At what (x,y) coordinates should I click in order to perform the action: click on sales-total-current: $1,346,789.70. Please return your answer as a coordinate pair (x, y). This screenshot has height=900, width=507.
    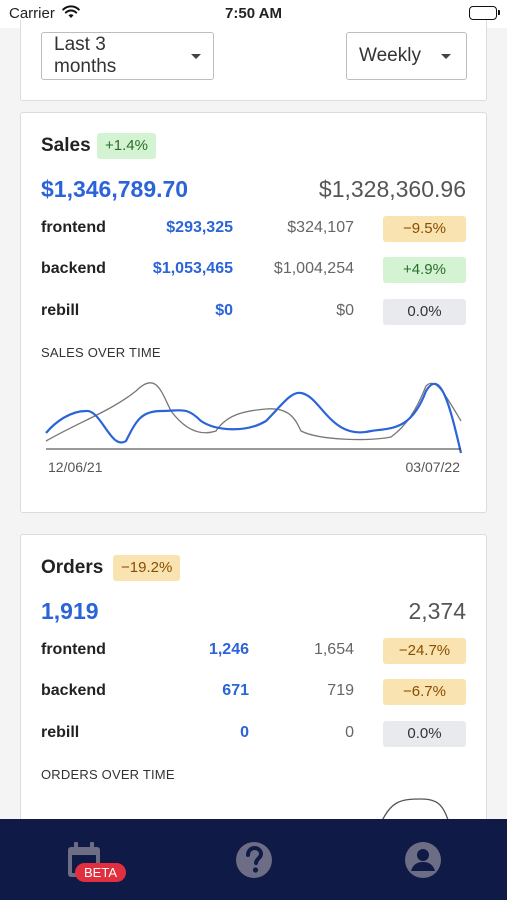
    Looking at the image, I should click on (115, 189).